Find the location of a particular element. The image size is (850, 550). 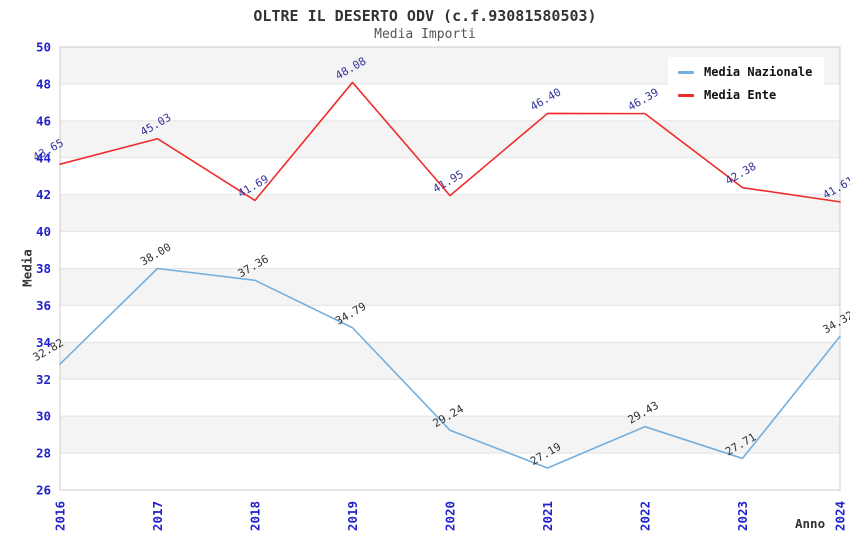

y-tick-label: 40 is located at coordinates (43, 231).